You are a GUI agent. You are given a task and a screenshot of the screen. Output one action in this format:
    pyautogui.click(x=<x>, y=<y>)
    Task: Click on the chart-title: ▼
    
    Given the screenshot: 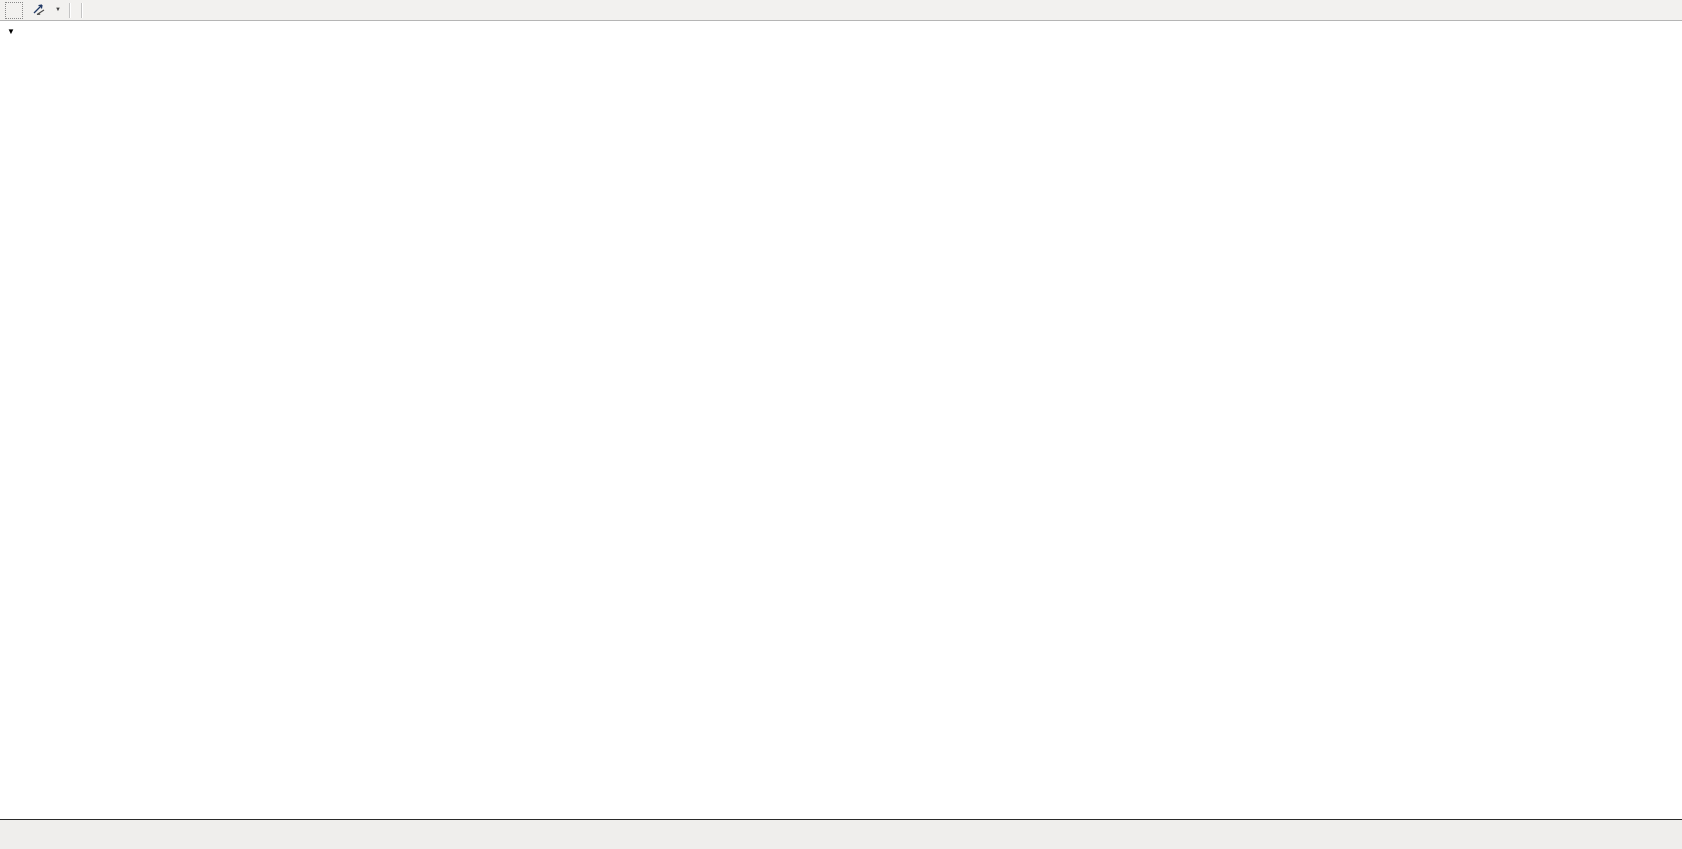 What is the action you would take?
    pyautogui.click(x=15, y=32)
    